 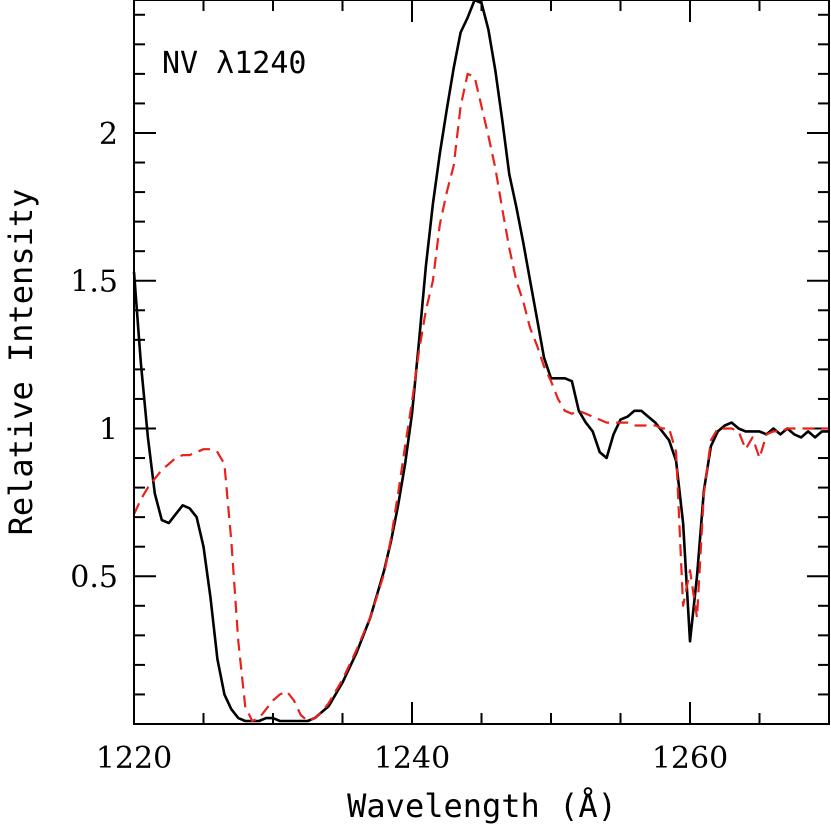 What do you see at coordinates (108, 429) in the screenshot?
I see `y-tick-label: 1` at bounding box center [108, 429].